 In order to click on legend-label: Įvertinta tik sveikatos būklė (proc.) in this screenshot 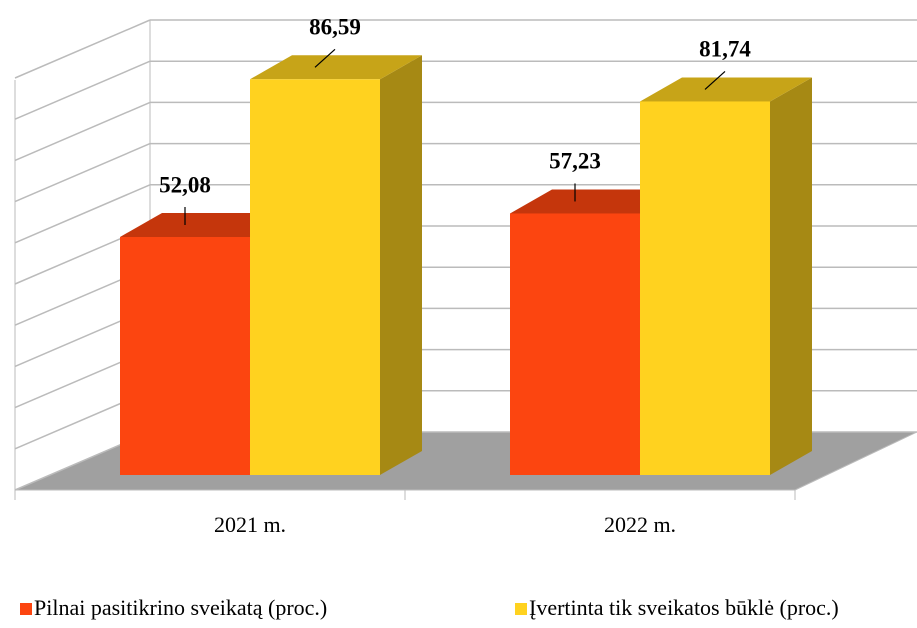, I will do `click(684, 607)`.